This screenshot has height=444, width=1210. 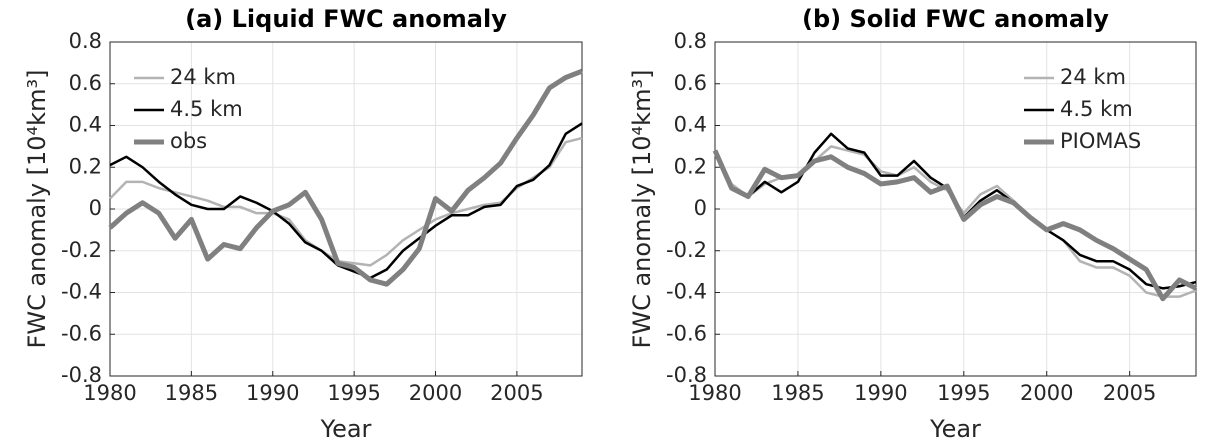 What do you see at coordinates (346, 19) in the screenshot?
I see `chart-title: (a) Liquid FWC anomaly` at bounding box center [346, 19].